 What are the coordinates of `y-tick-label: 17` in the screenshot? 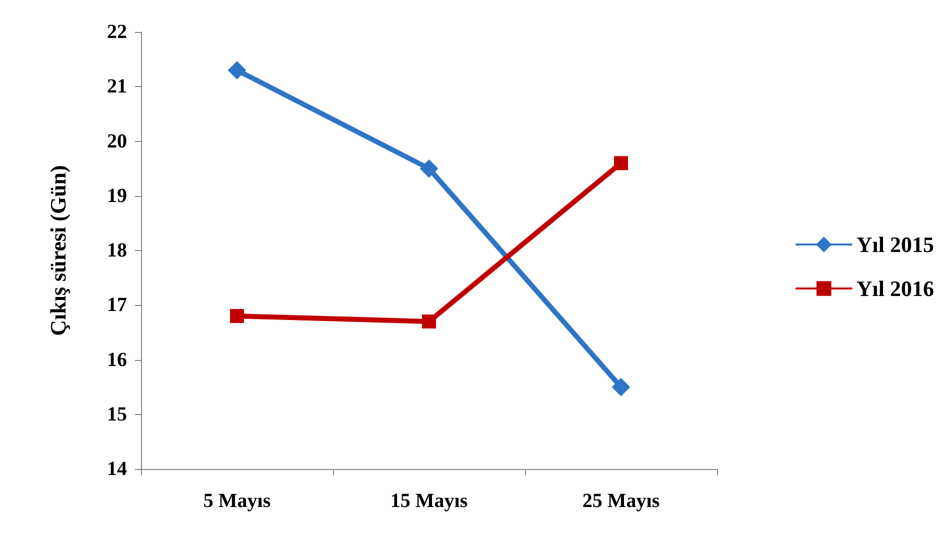 It's located at (117, 305).